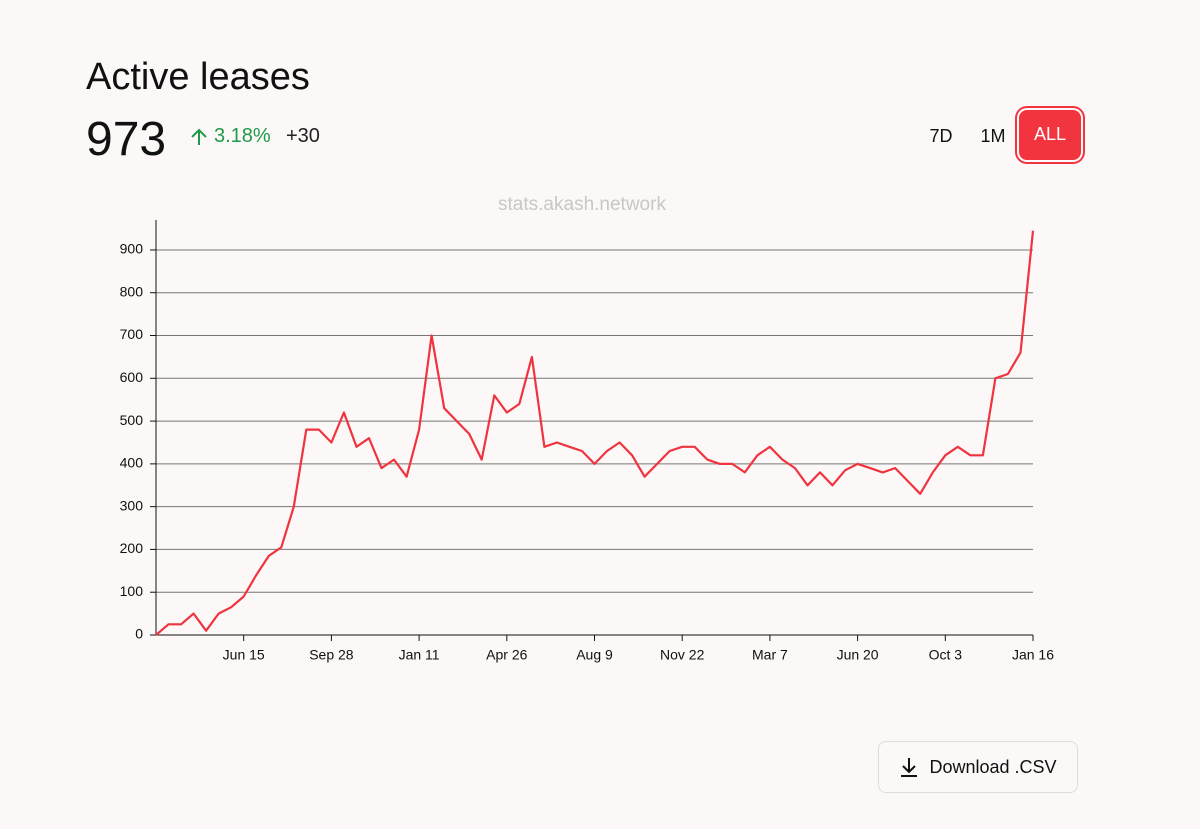 This screenshot has width=1200, height=829. What do you see at coordinates (506, 655) in the screenshot?
I see `x-tick-label: Apr 26` at bounding box center [506, 655].